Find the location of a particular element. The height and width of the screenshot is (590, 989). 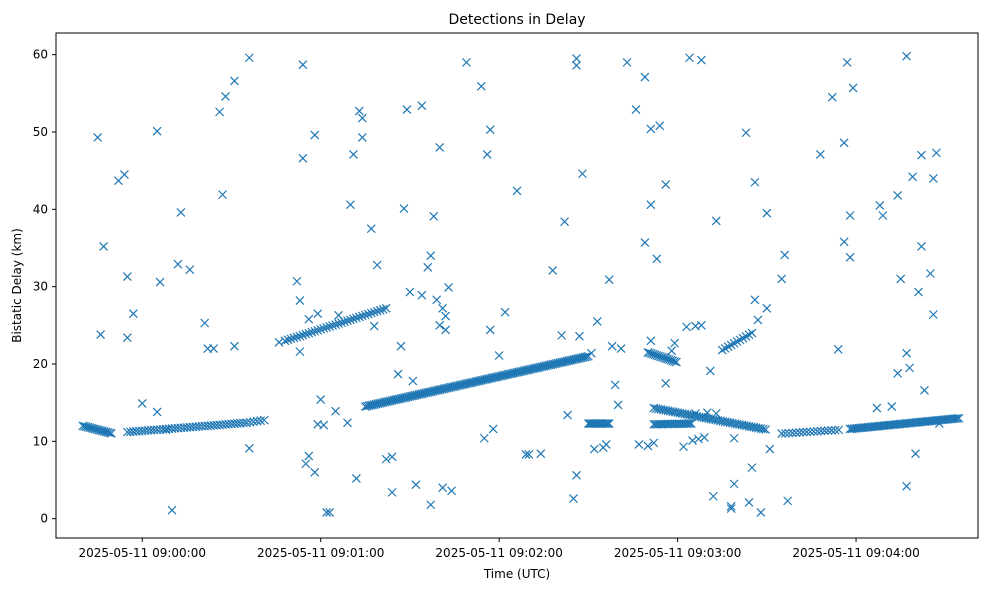

y-axis-ticks: 0 10 20 30 40 50 60 is located at coordinates (44, 287).